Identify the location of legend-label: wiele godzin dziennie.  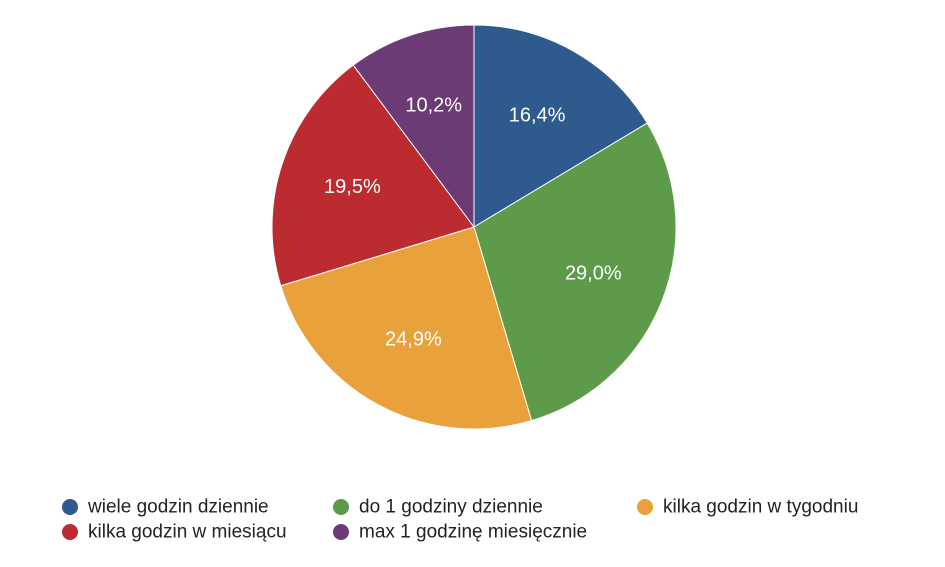
(178, 507).